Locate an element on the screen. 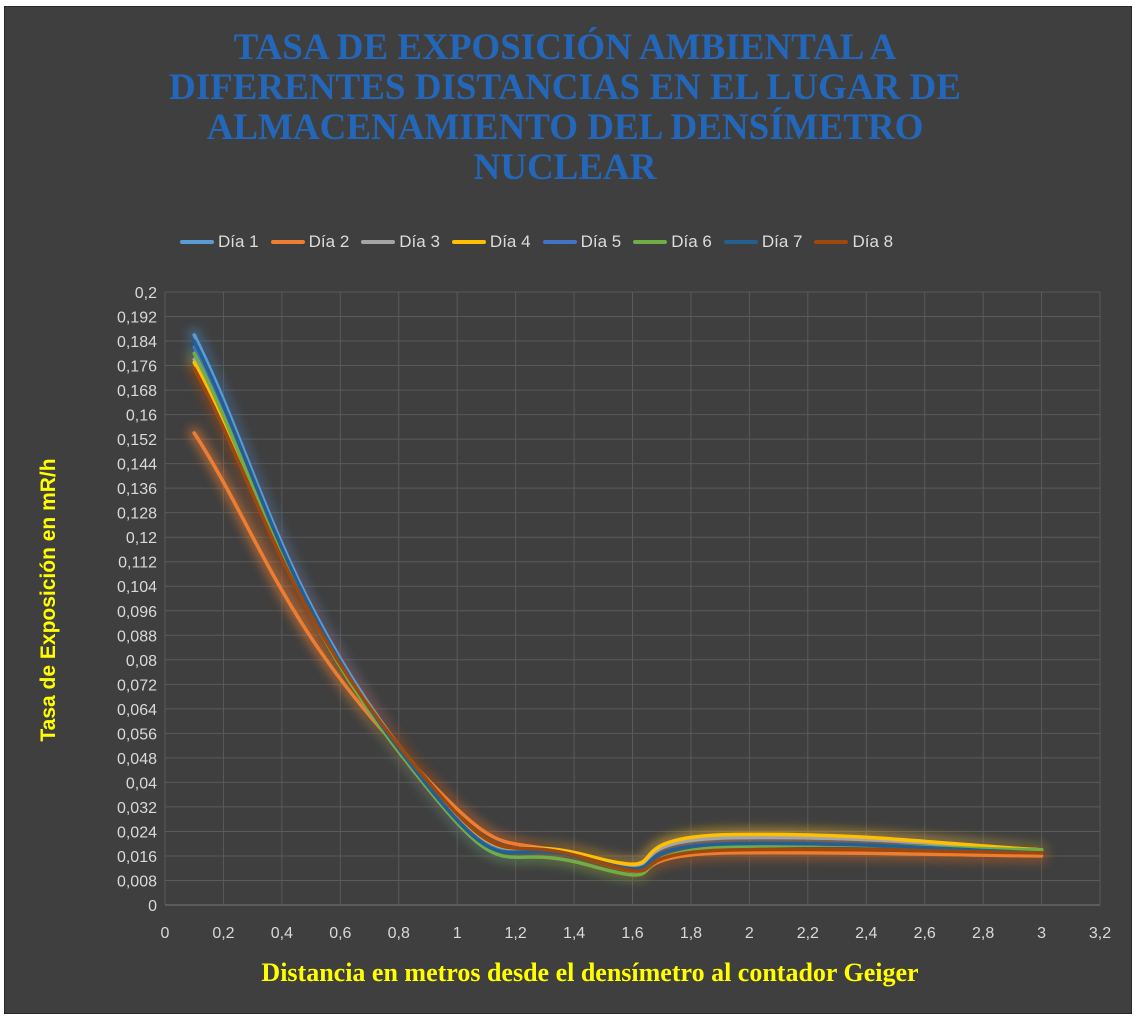 This screenshot has width=1136, height=1021. y-tick-label: 0,016 is located at coordinates (137, 857).